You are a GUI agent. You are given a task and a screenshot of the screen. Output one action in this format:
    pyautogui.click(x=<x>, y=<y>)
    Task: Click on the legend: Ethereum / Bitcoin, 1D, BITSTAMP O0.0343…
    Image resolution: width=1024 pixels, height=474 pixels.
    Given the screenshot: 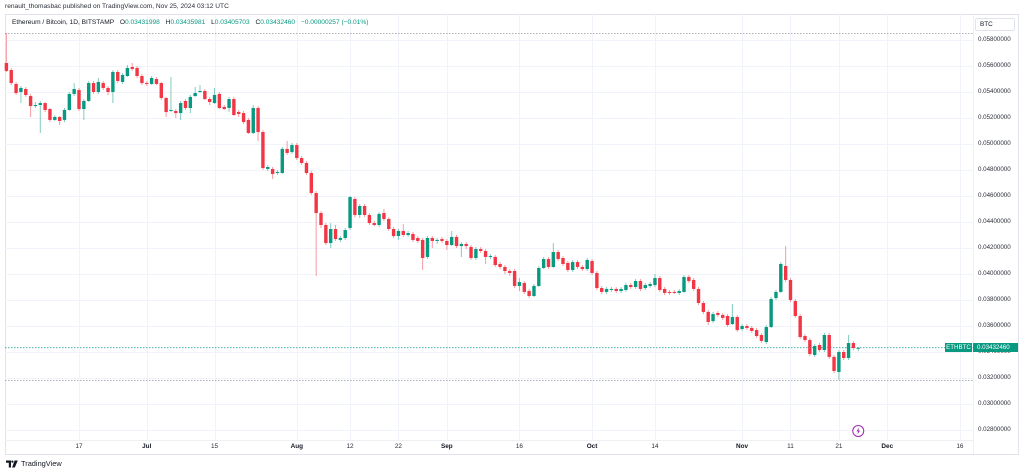 What is the action you would take?
    pyautogui.click(x=190, y=23)
    